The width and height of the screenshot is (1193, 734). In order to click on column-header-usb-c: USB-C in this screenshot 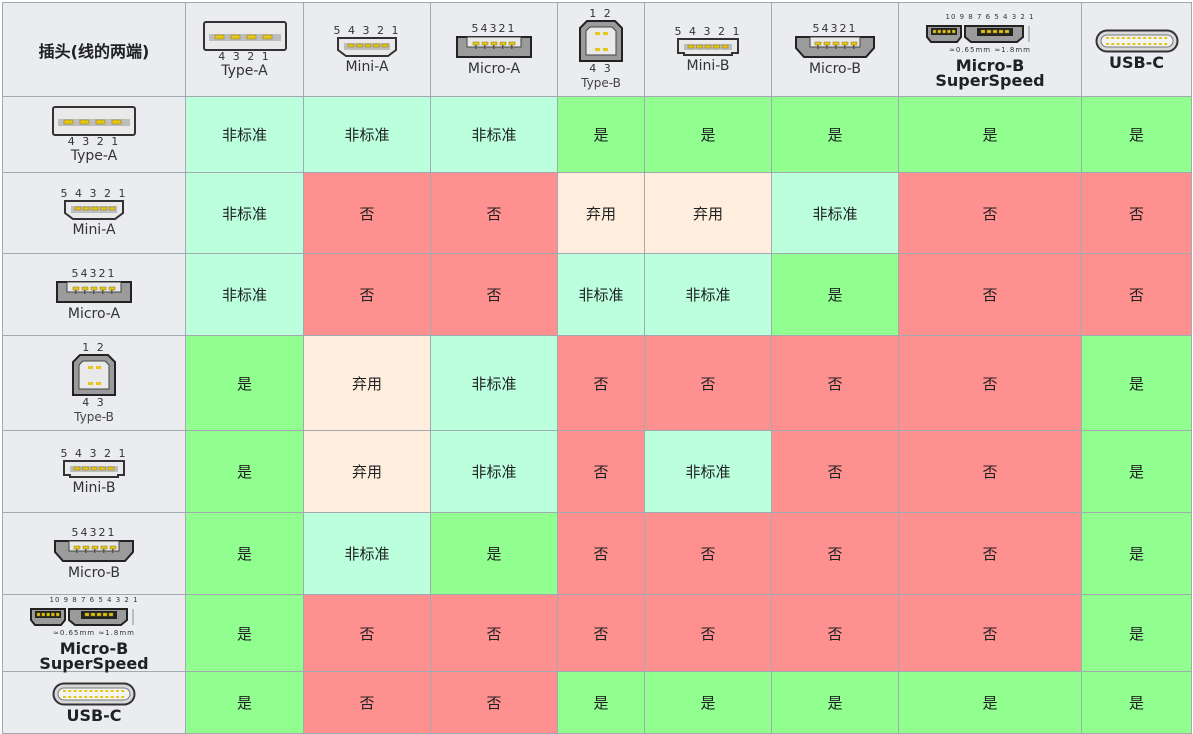, I will do `click(1136, 49)`.